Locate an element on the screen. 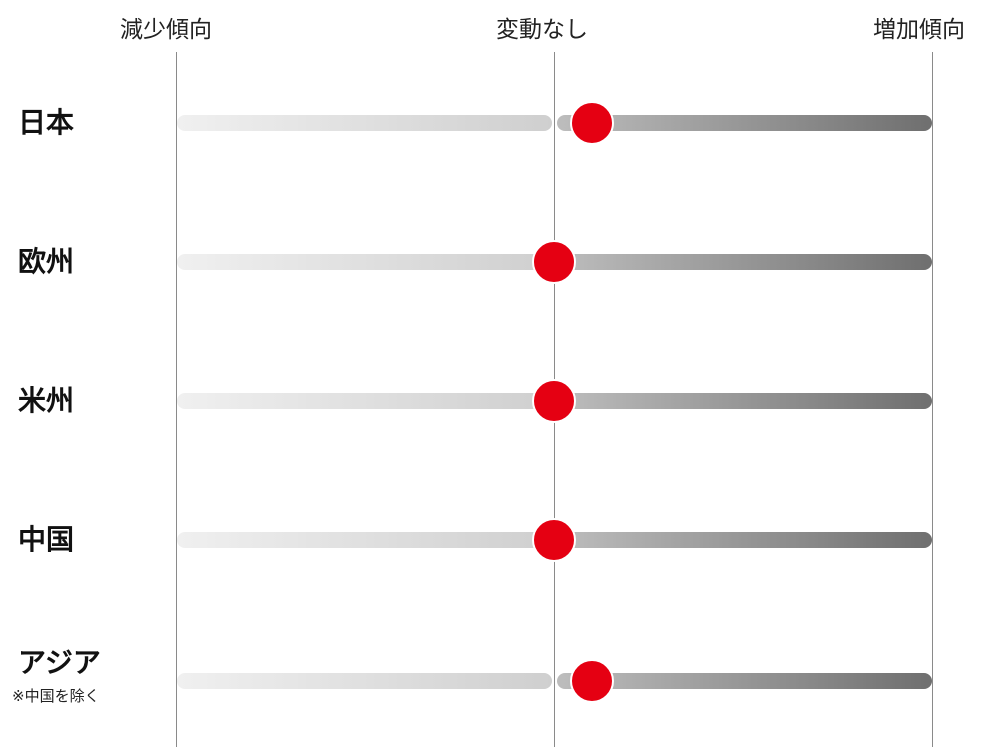  row-label: 日本 is located at coordinates (46, 122).